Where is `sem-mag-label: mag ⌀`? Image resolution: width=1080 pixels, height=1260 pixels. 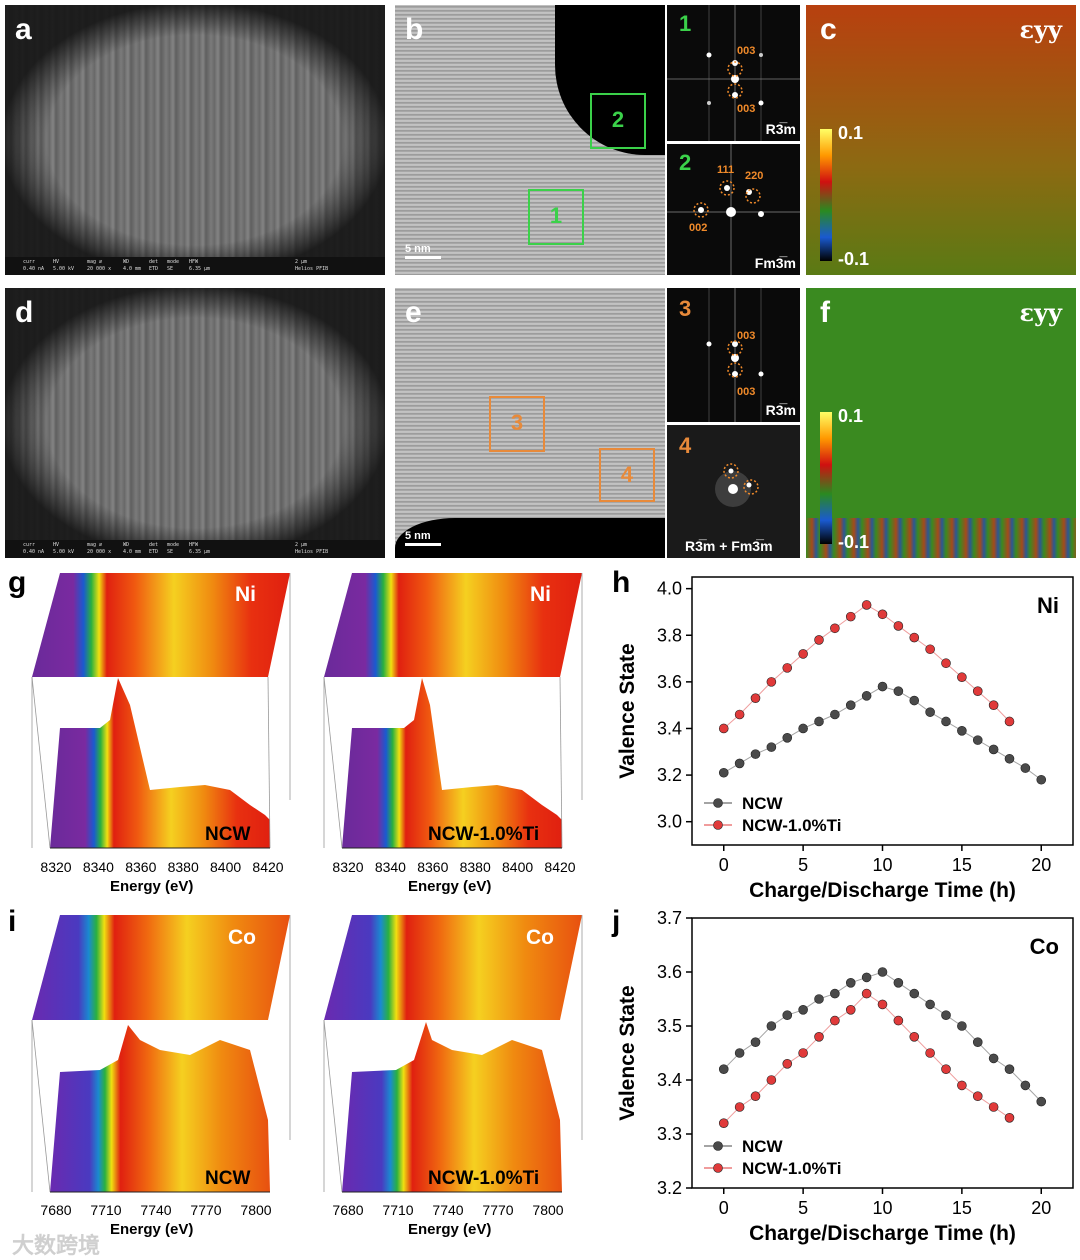 sem-mag-label: mag ⌀ is located at coordinates (95, 545).